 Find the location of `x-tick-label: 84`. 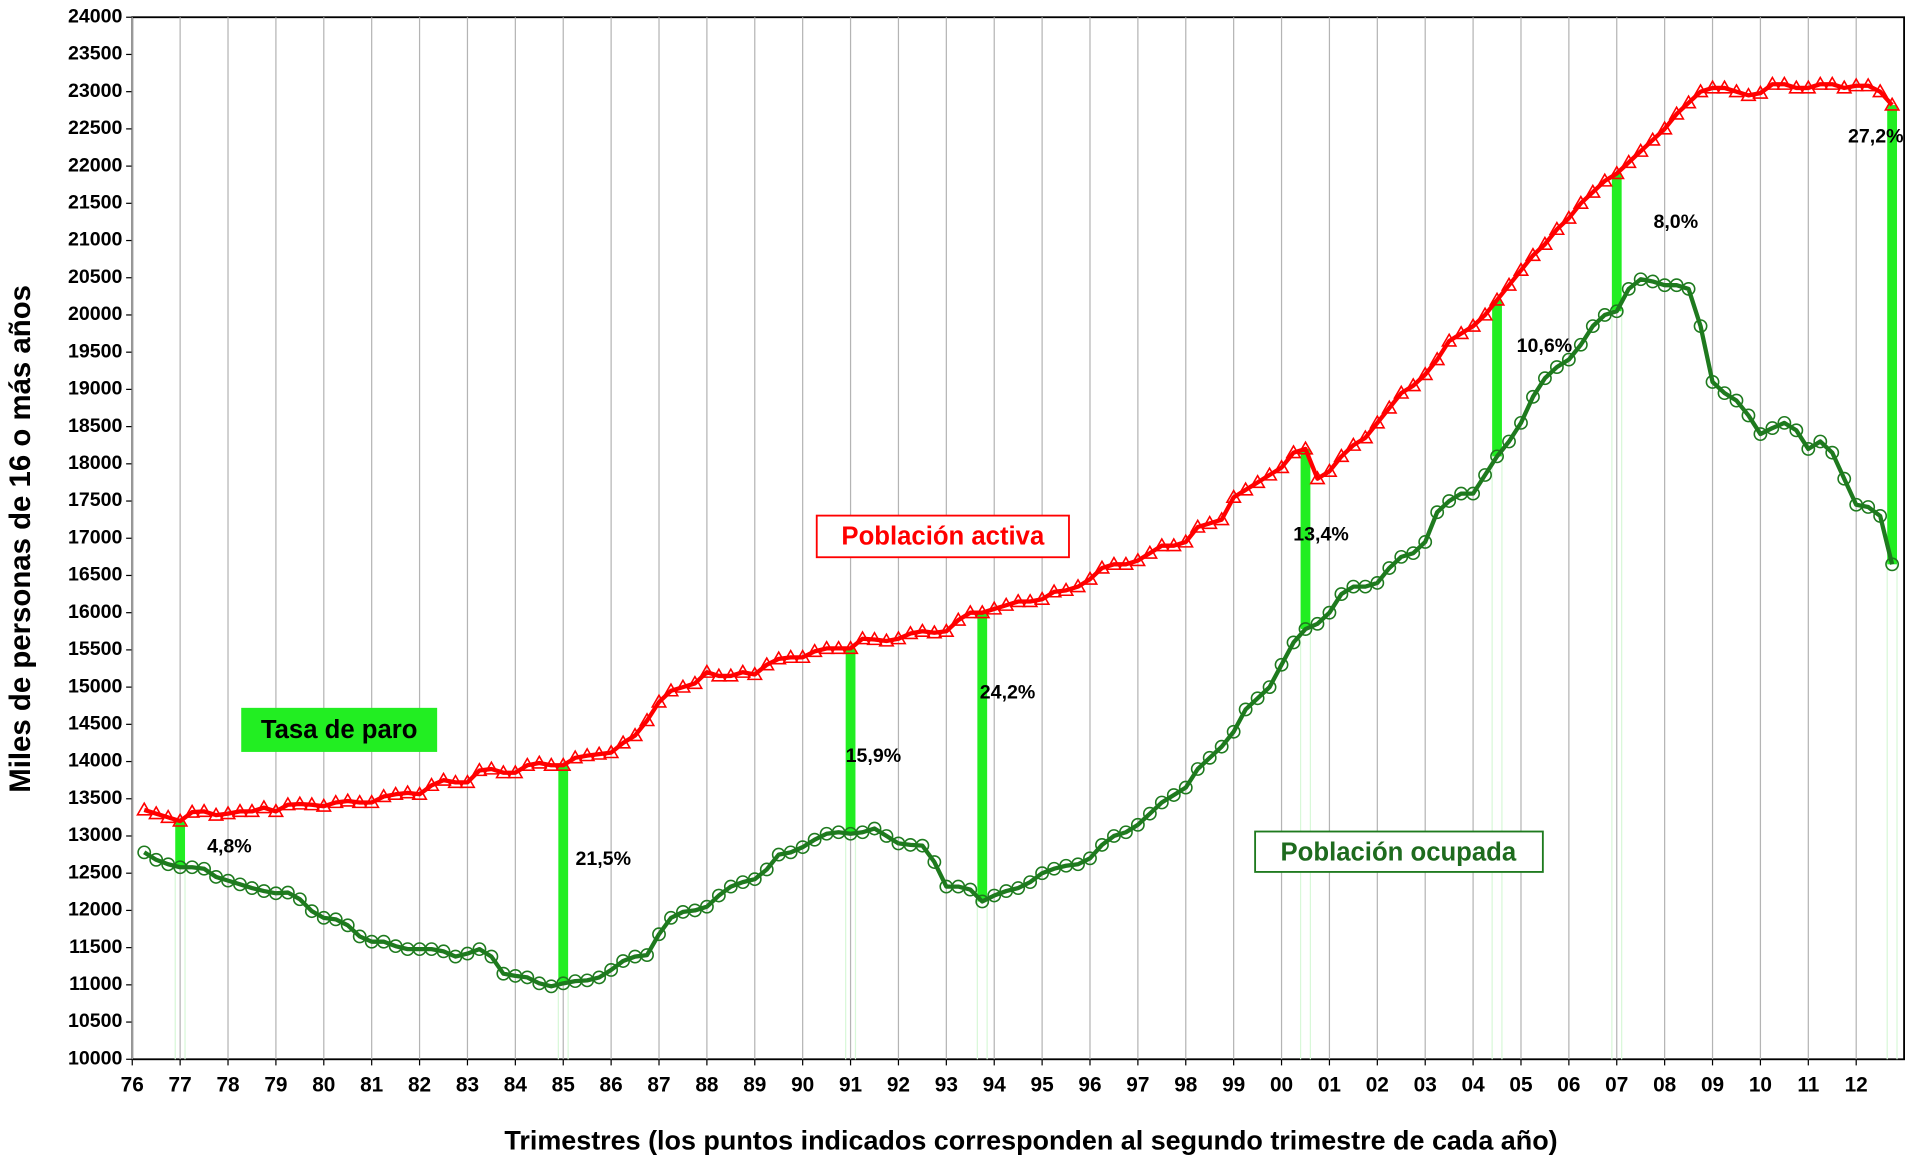

x-tick-label: 84 is located at coordinates (516, 1085).